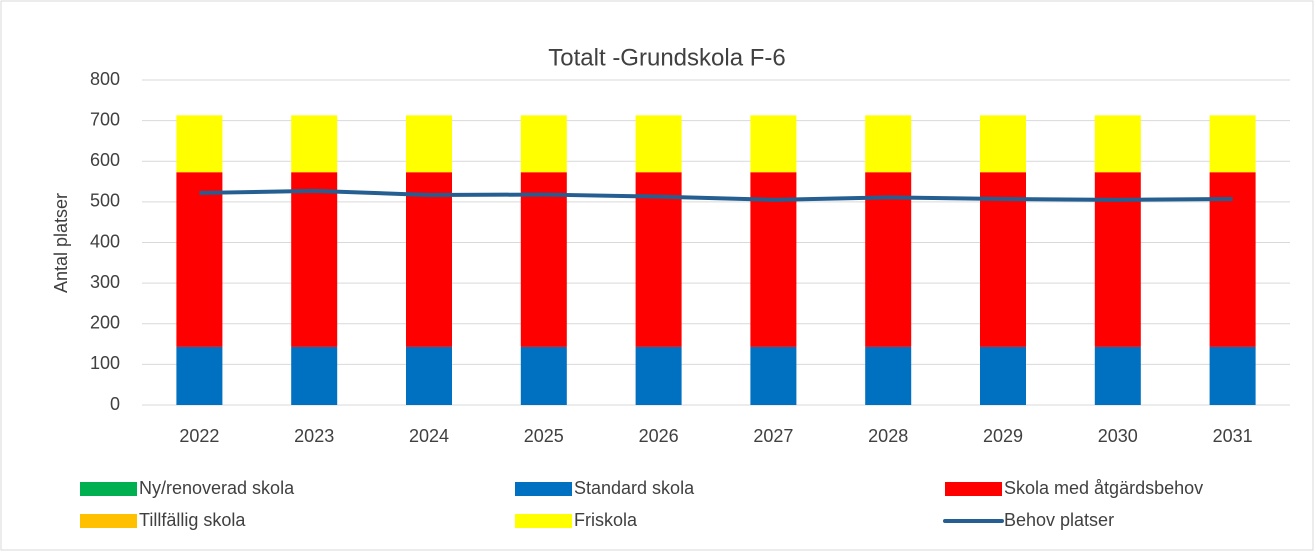 The image size is (1314, 551). What do you see at coordinates (773, 436) in the screenshot?
I see `x-tick-label: 2027` at bounding box center [773, 436].